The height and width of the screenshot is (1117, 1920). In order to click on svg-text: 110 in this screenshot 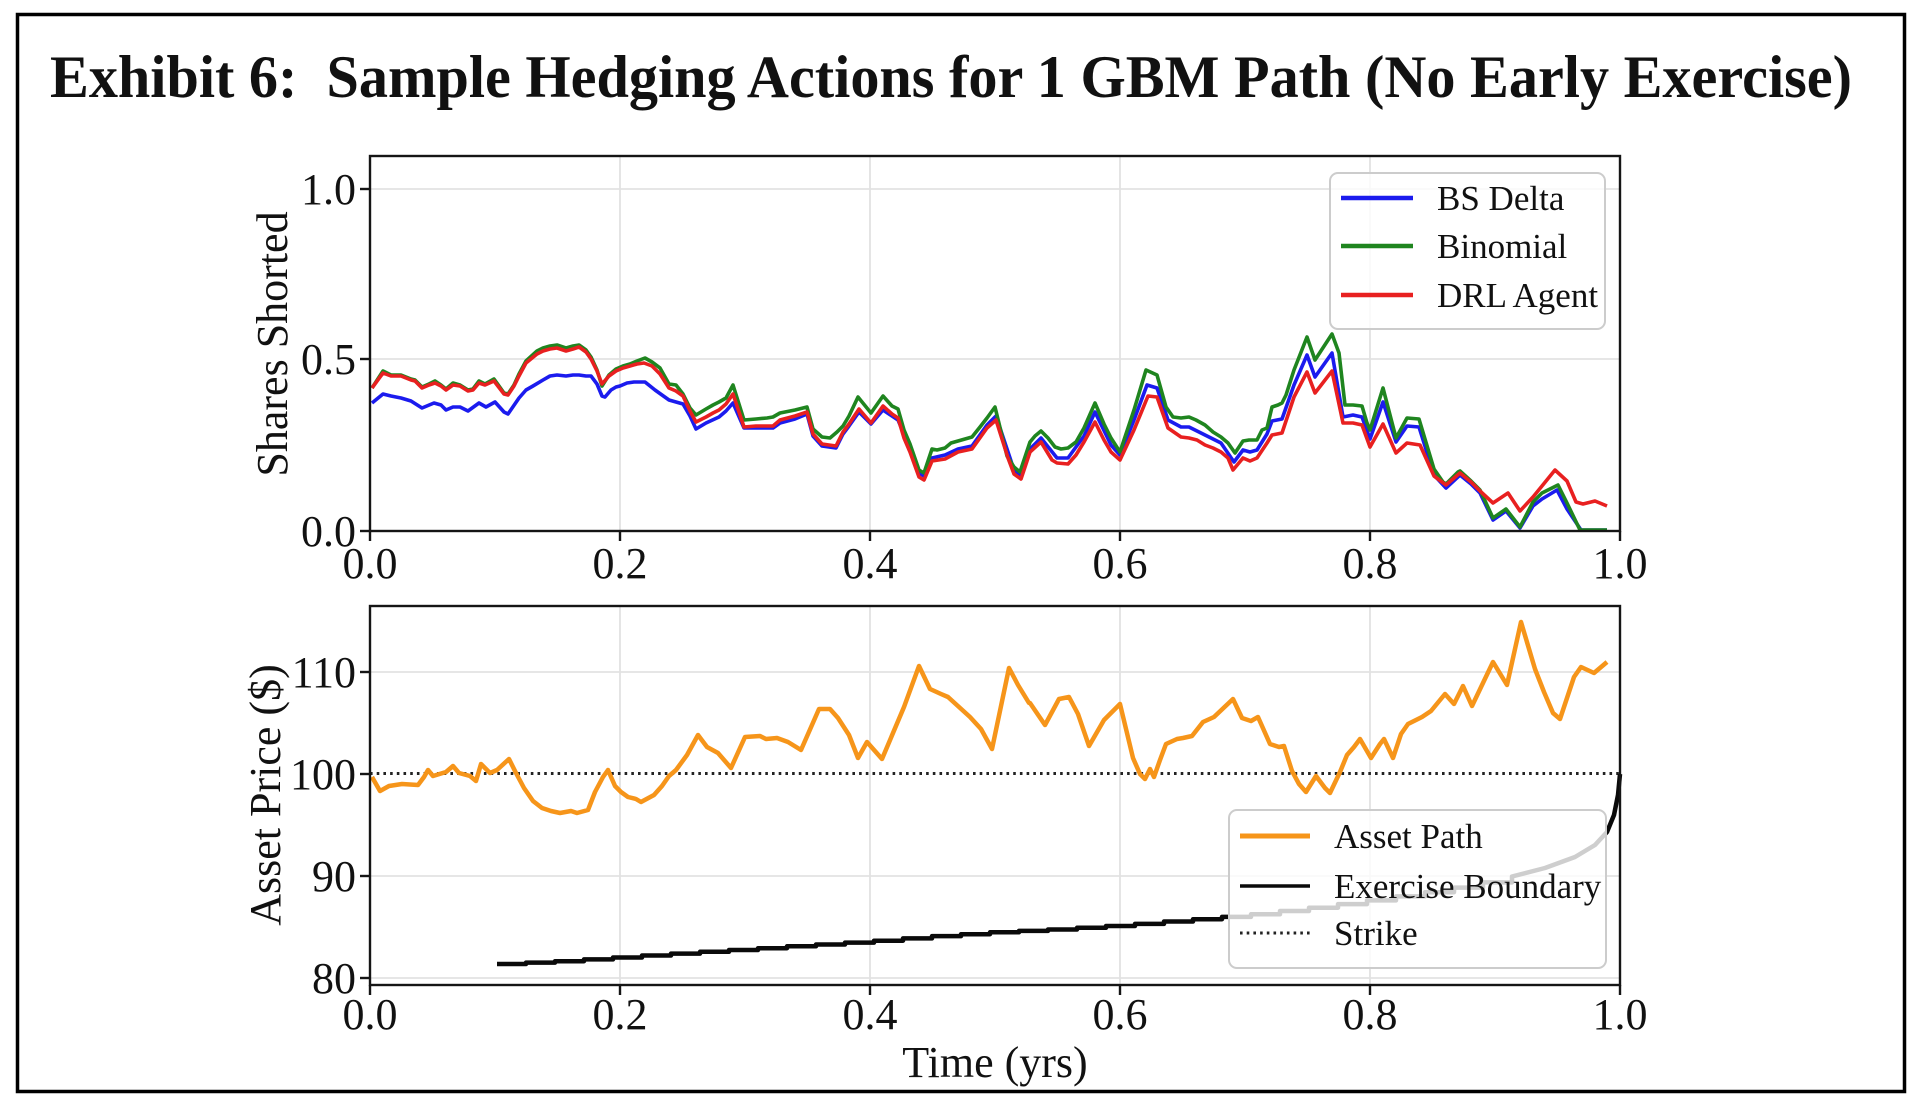, I will do `click(324, 672)`.